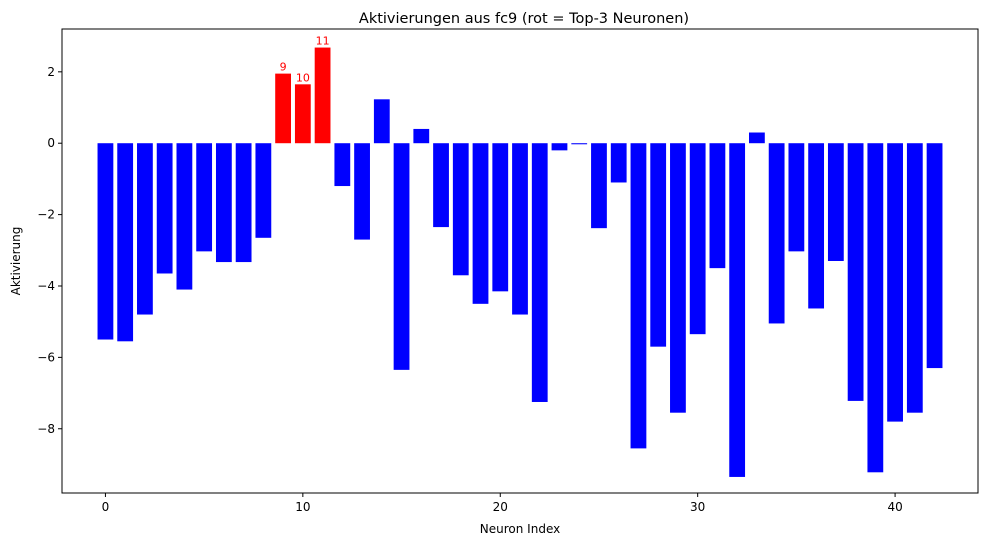 This screenshot has height=547, width=999. What do you see at coordinates (46, 286) in the screenshot?
I see `y-tick-label: −4` at bounding box center [46, 286].